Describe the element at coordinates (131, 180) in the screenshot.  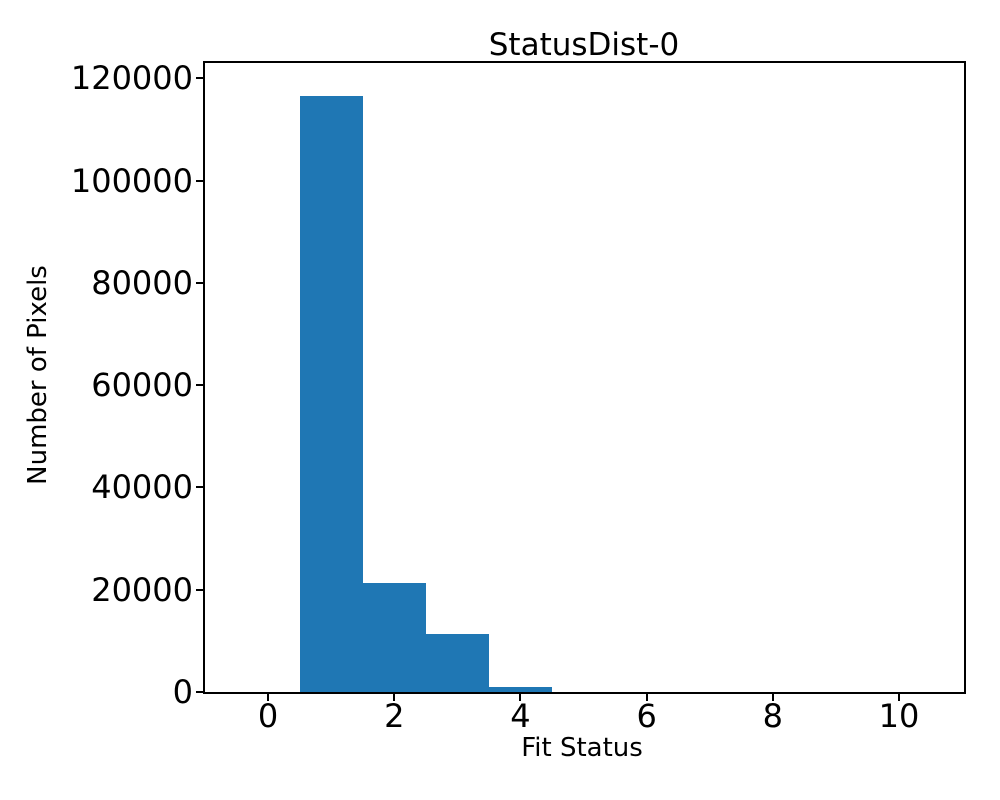
I see `y-tick-label: 100000` at that location.